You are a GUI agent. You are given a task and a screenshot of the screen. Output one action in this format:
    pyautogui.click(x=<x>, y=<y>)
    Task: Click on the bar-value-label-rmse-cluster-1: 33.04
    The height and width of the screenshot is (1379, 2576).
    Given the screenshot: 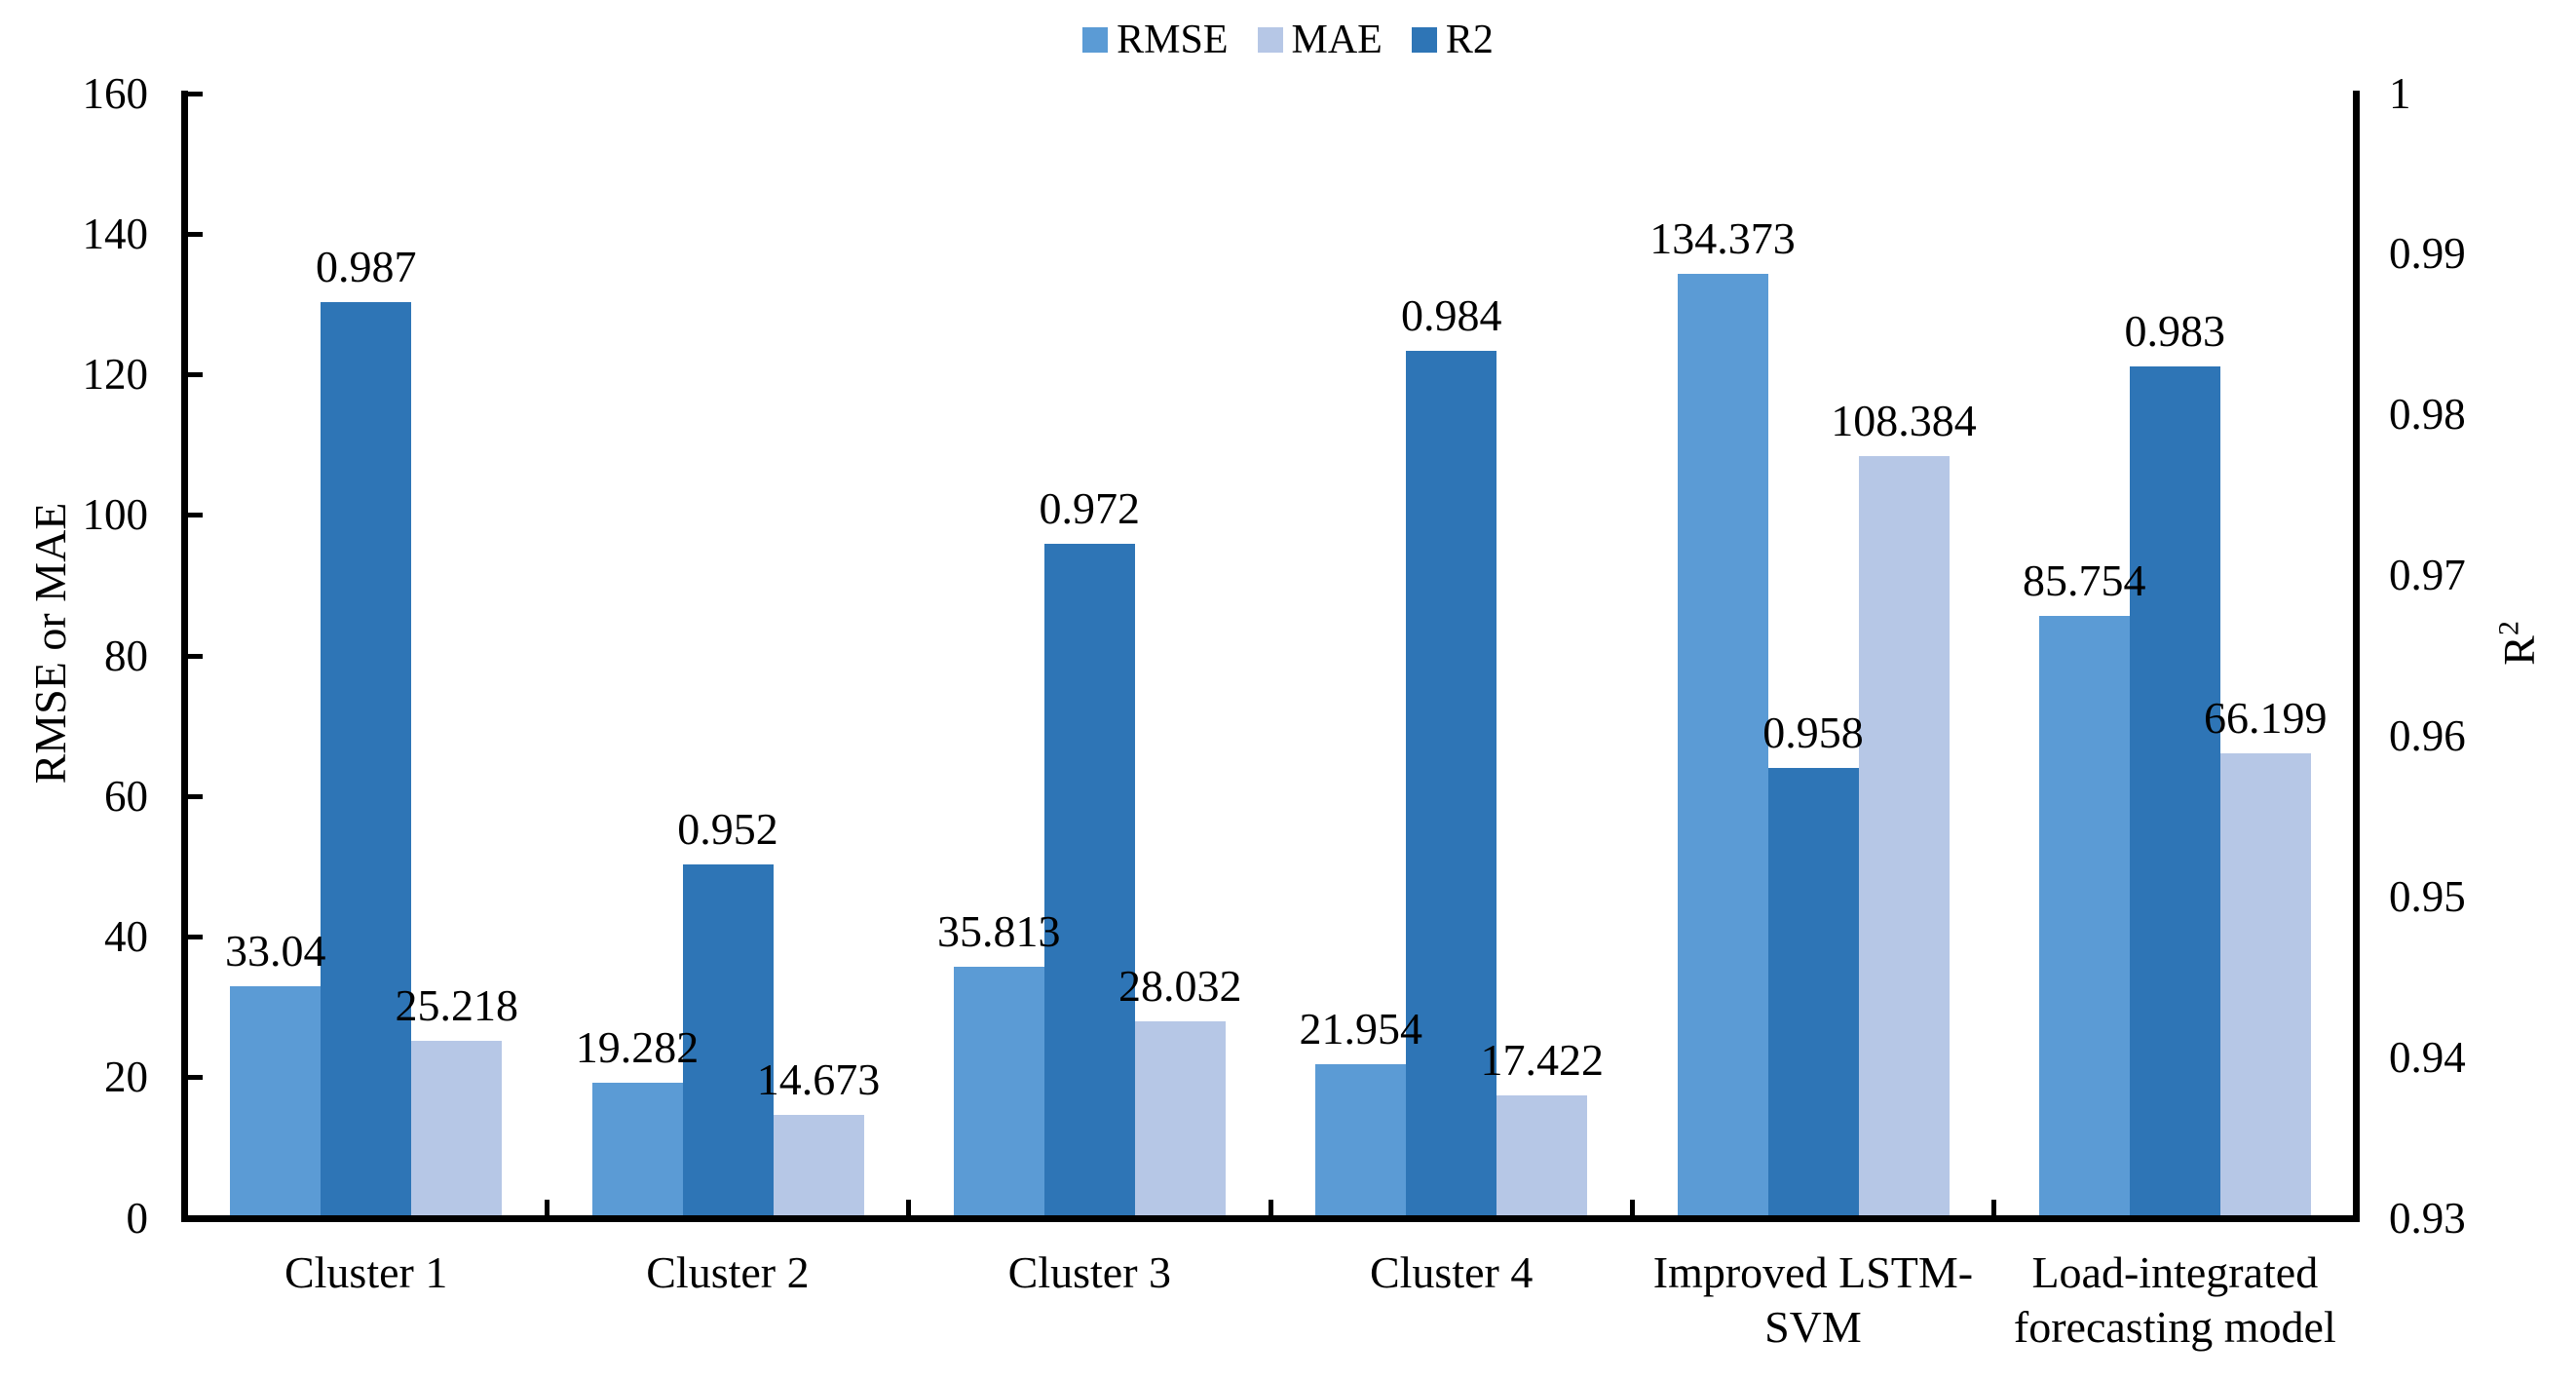 What is the action you would take?
    pyautogui.click(x=275, y=950)
    